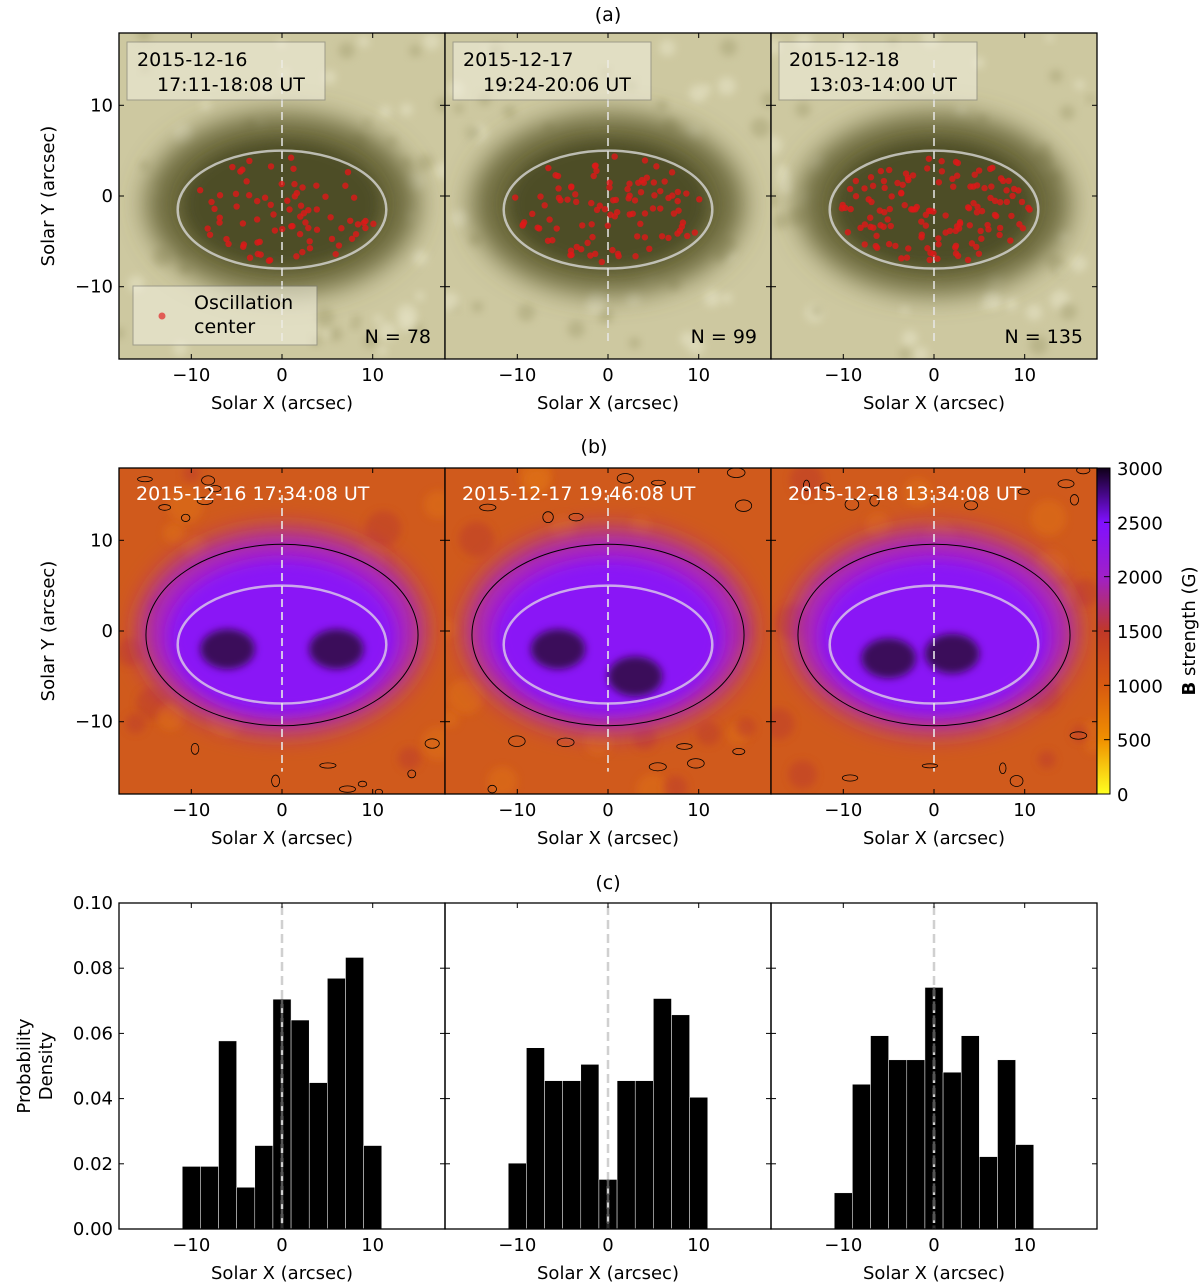  I want to click on count-label: N = 99, so click(724, 337).